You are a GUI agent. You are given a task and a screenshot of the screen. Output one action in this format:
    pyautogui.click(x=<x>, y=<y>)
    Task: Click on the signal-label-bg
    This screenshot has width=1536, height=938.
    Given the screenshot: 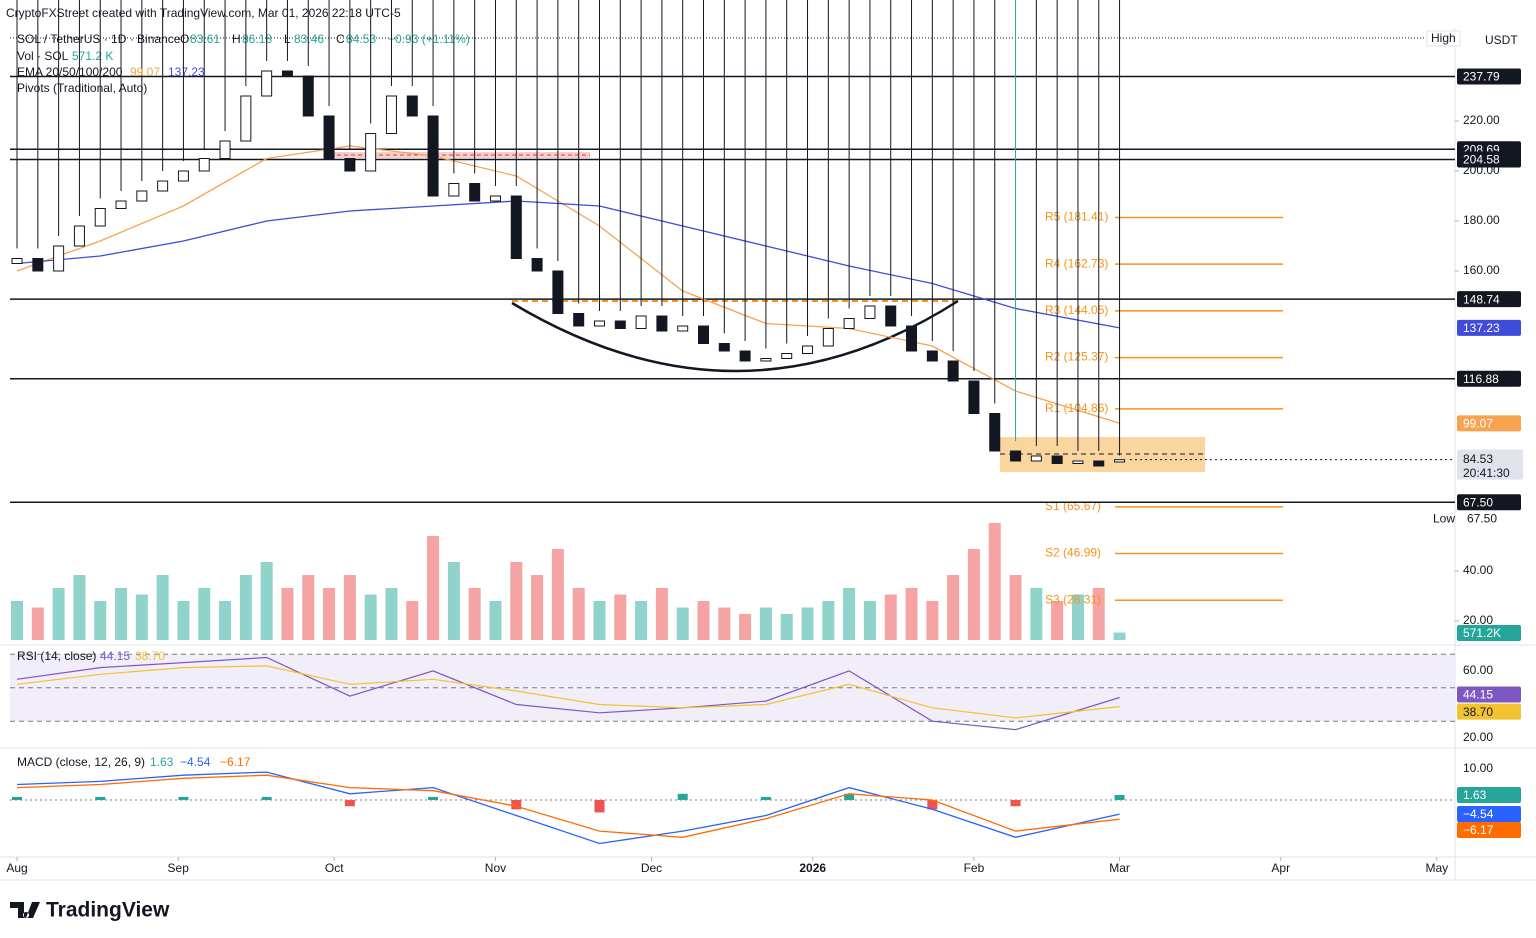 What is the action you would take?
    pyautogui.click(x=1489, y=830)
    